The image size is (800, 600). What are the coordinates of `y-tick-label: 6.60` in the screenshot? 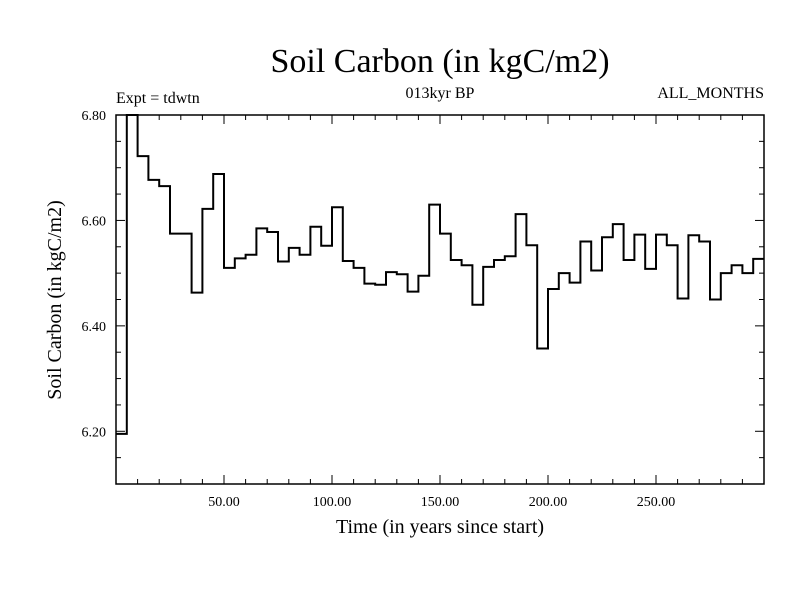 It's located at (94, 221).